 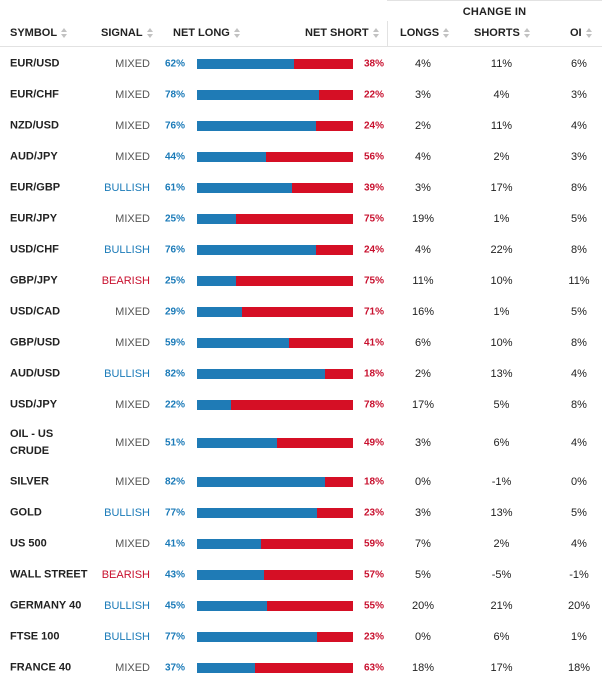 I want to click on change-oi-cell: 0%, so click(x=579, y=481).